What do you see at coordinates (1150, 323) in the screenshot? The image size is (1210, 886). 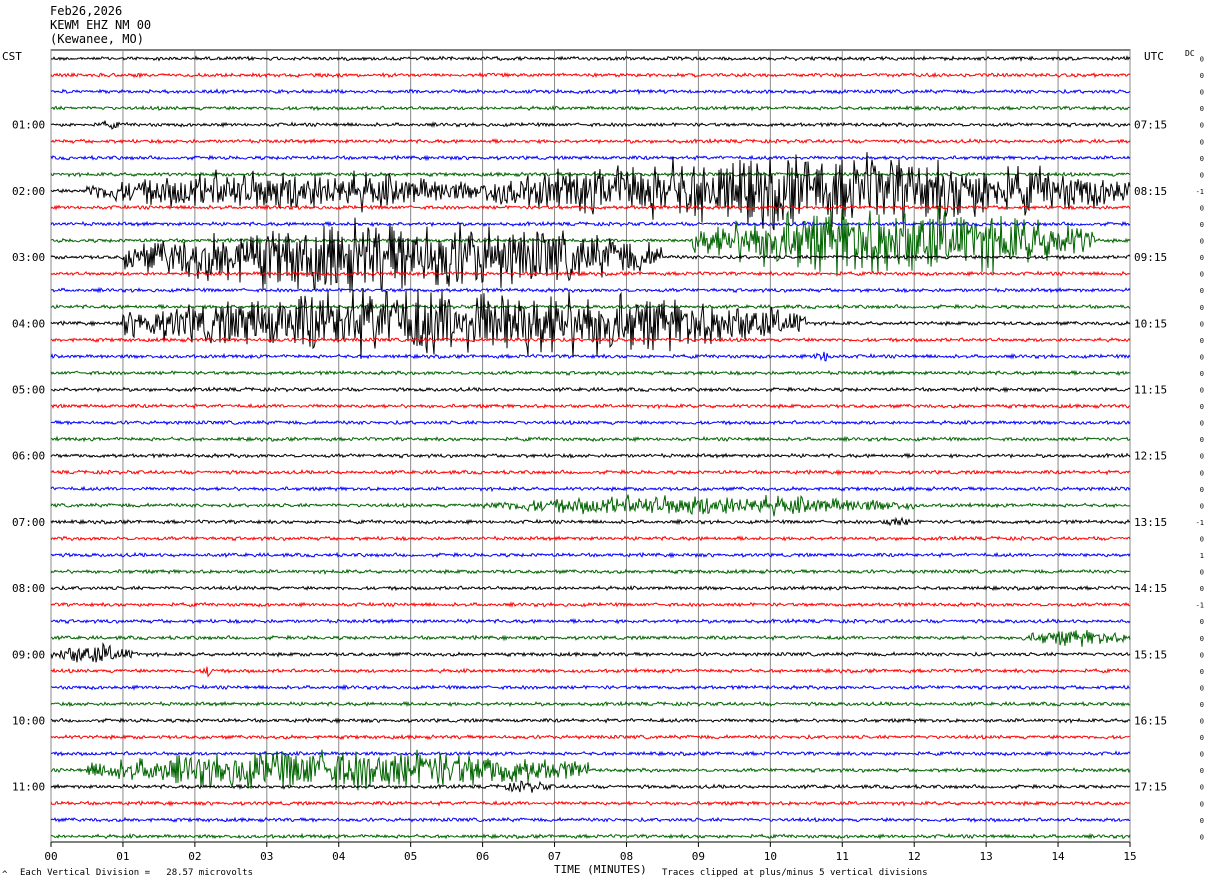 I see `utc-hour-label: 10:15` at bounding box center [1150, 323].